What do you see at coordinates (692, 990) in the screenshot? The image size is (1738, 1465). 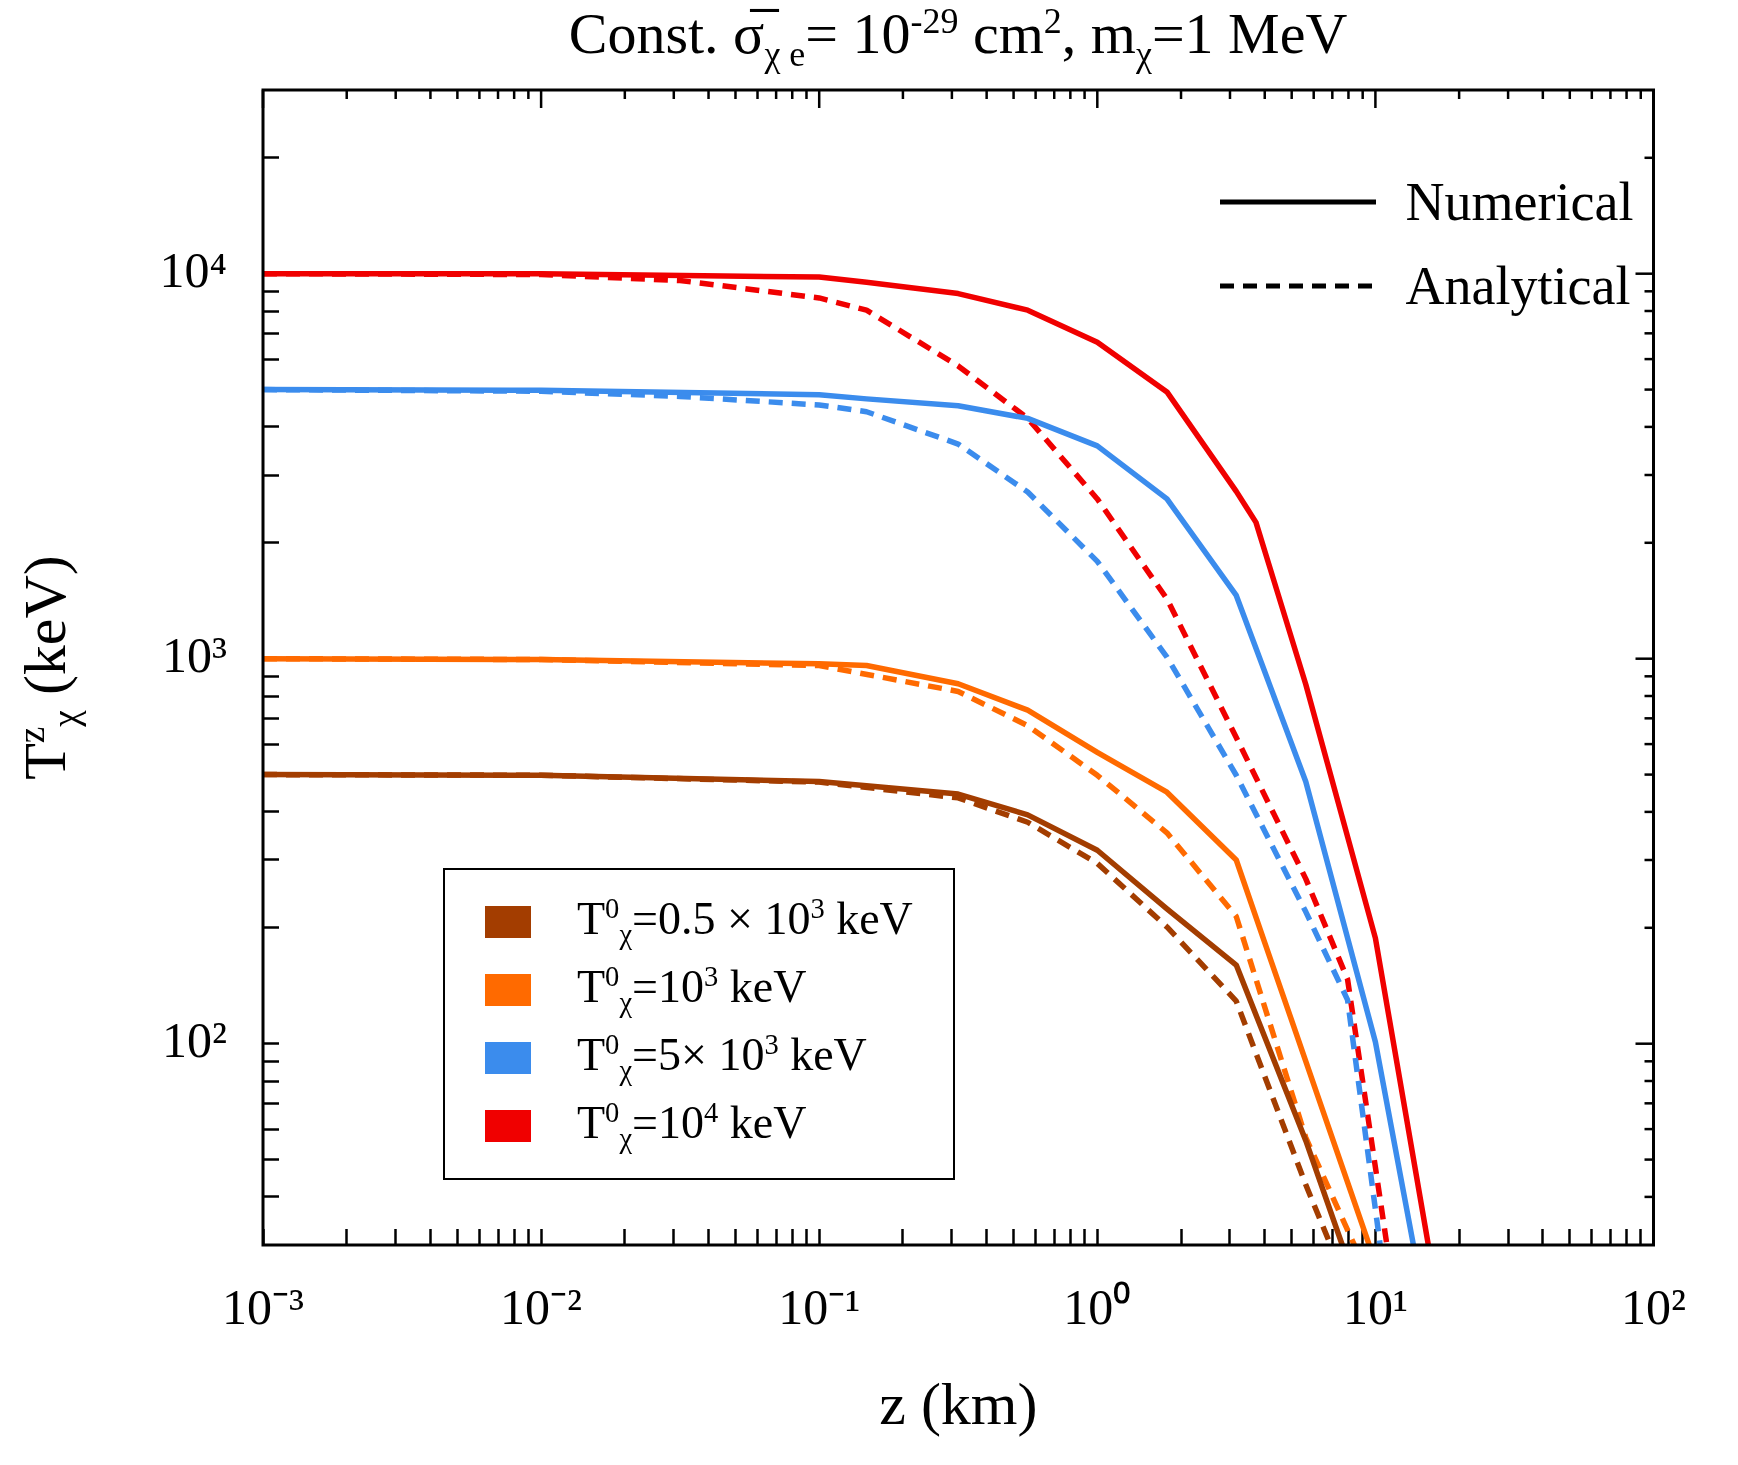 I see `legend-label: T$^{0}$$_{χ}$=10$^{3}$ keV` at bounding box center [692, 990].